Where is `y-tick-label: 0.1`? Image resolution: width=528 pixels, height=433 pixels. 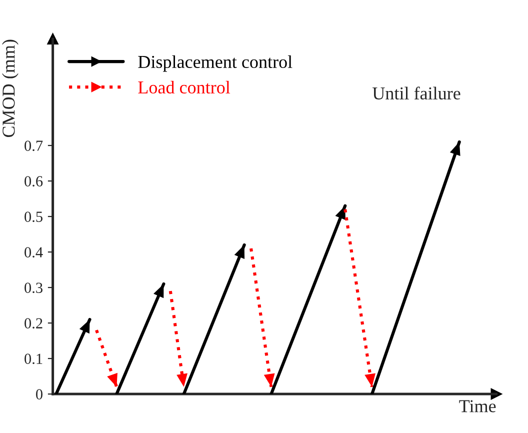
y-tick-label: 0.1 is located at coordinates (33, 359).